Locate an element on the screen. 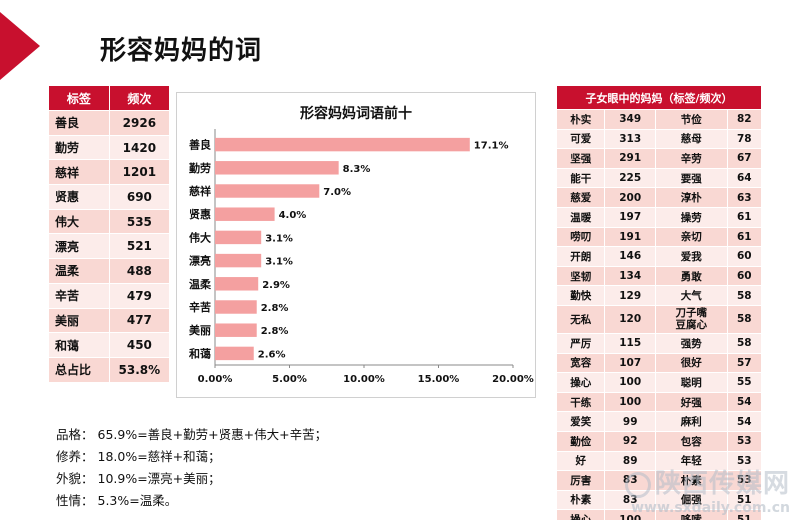 The image size is (800, 520). tag-cell: 能干 is located at coordinates (580, 178).